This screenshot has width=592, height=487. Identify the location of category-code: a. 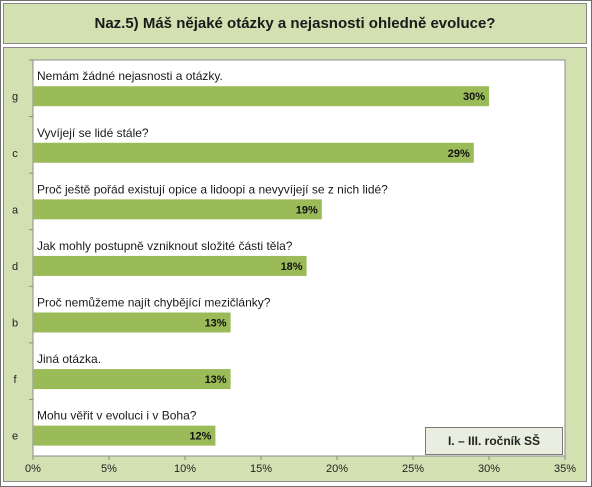
(15, 210).